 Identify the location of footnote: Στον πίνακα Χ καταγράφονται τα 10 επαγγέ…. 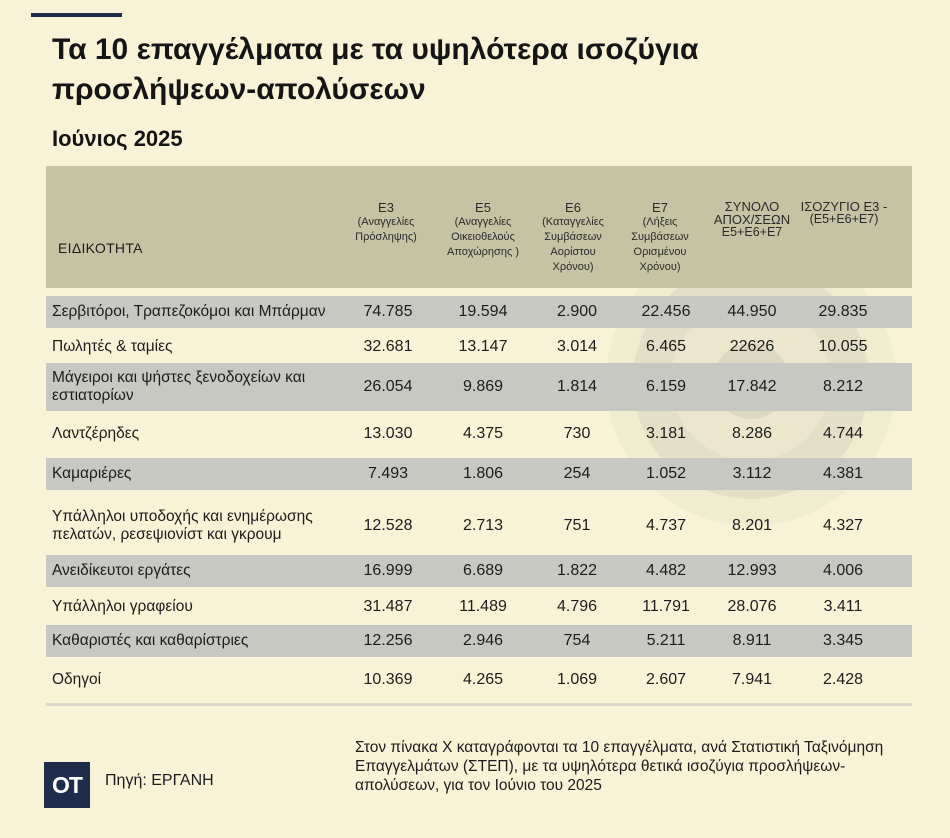
(619, 766).